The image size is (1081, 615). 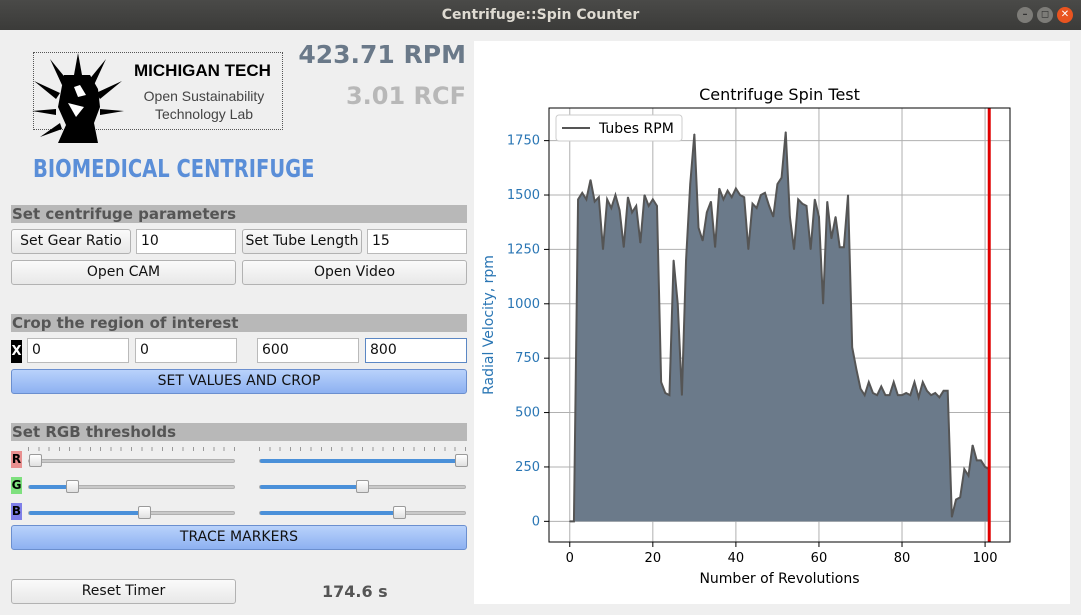 I want to click on legend-label: Tubes RPM, so click(x=636, y=129).